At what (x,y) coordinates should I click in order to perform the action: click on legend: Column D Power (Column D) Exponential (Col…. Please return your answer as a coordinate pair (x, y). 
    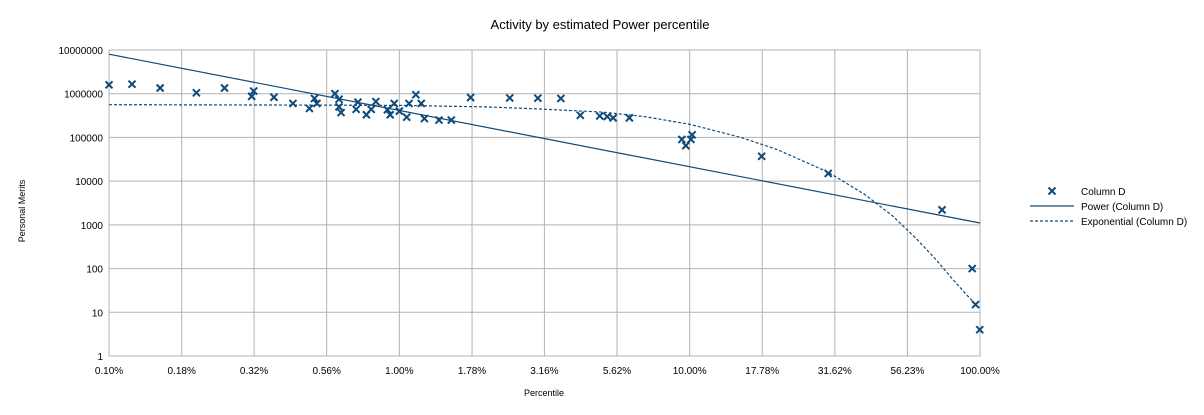
    Looking at the image, I should click on (1108, 207).